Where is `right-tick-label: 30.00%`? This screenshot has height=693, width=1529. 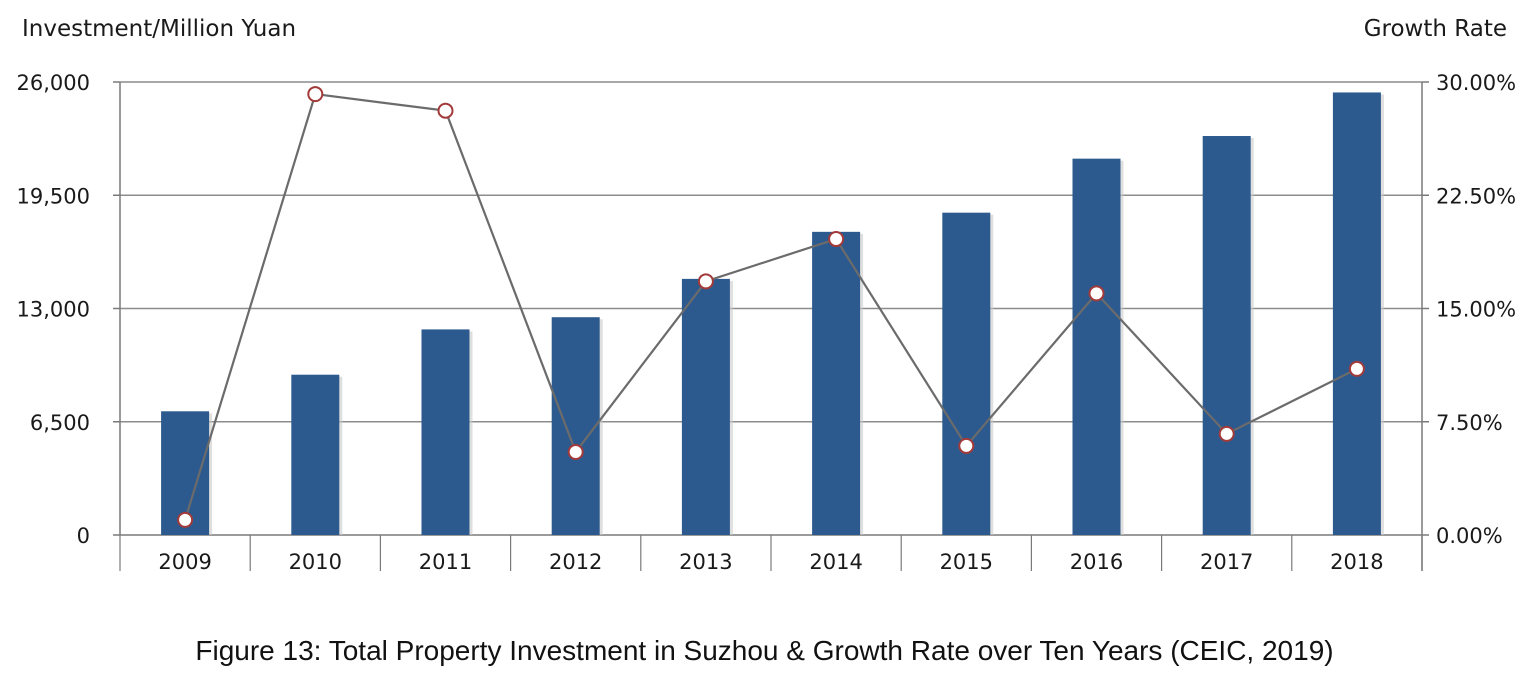 right-tick-label: 30.00% is located at coordinates (1476, 83).